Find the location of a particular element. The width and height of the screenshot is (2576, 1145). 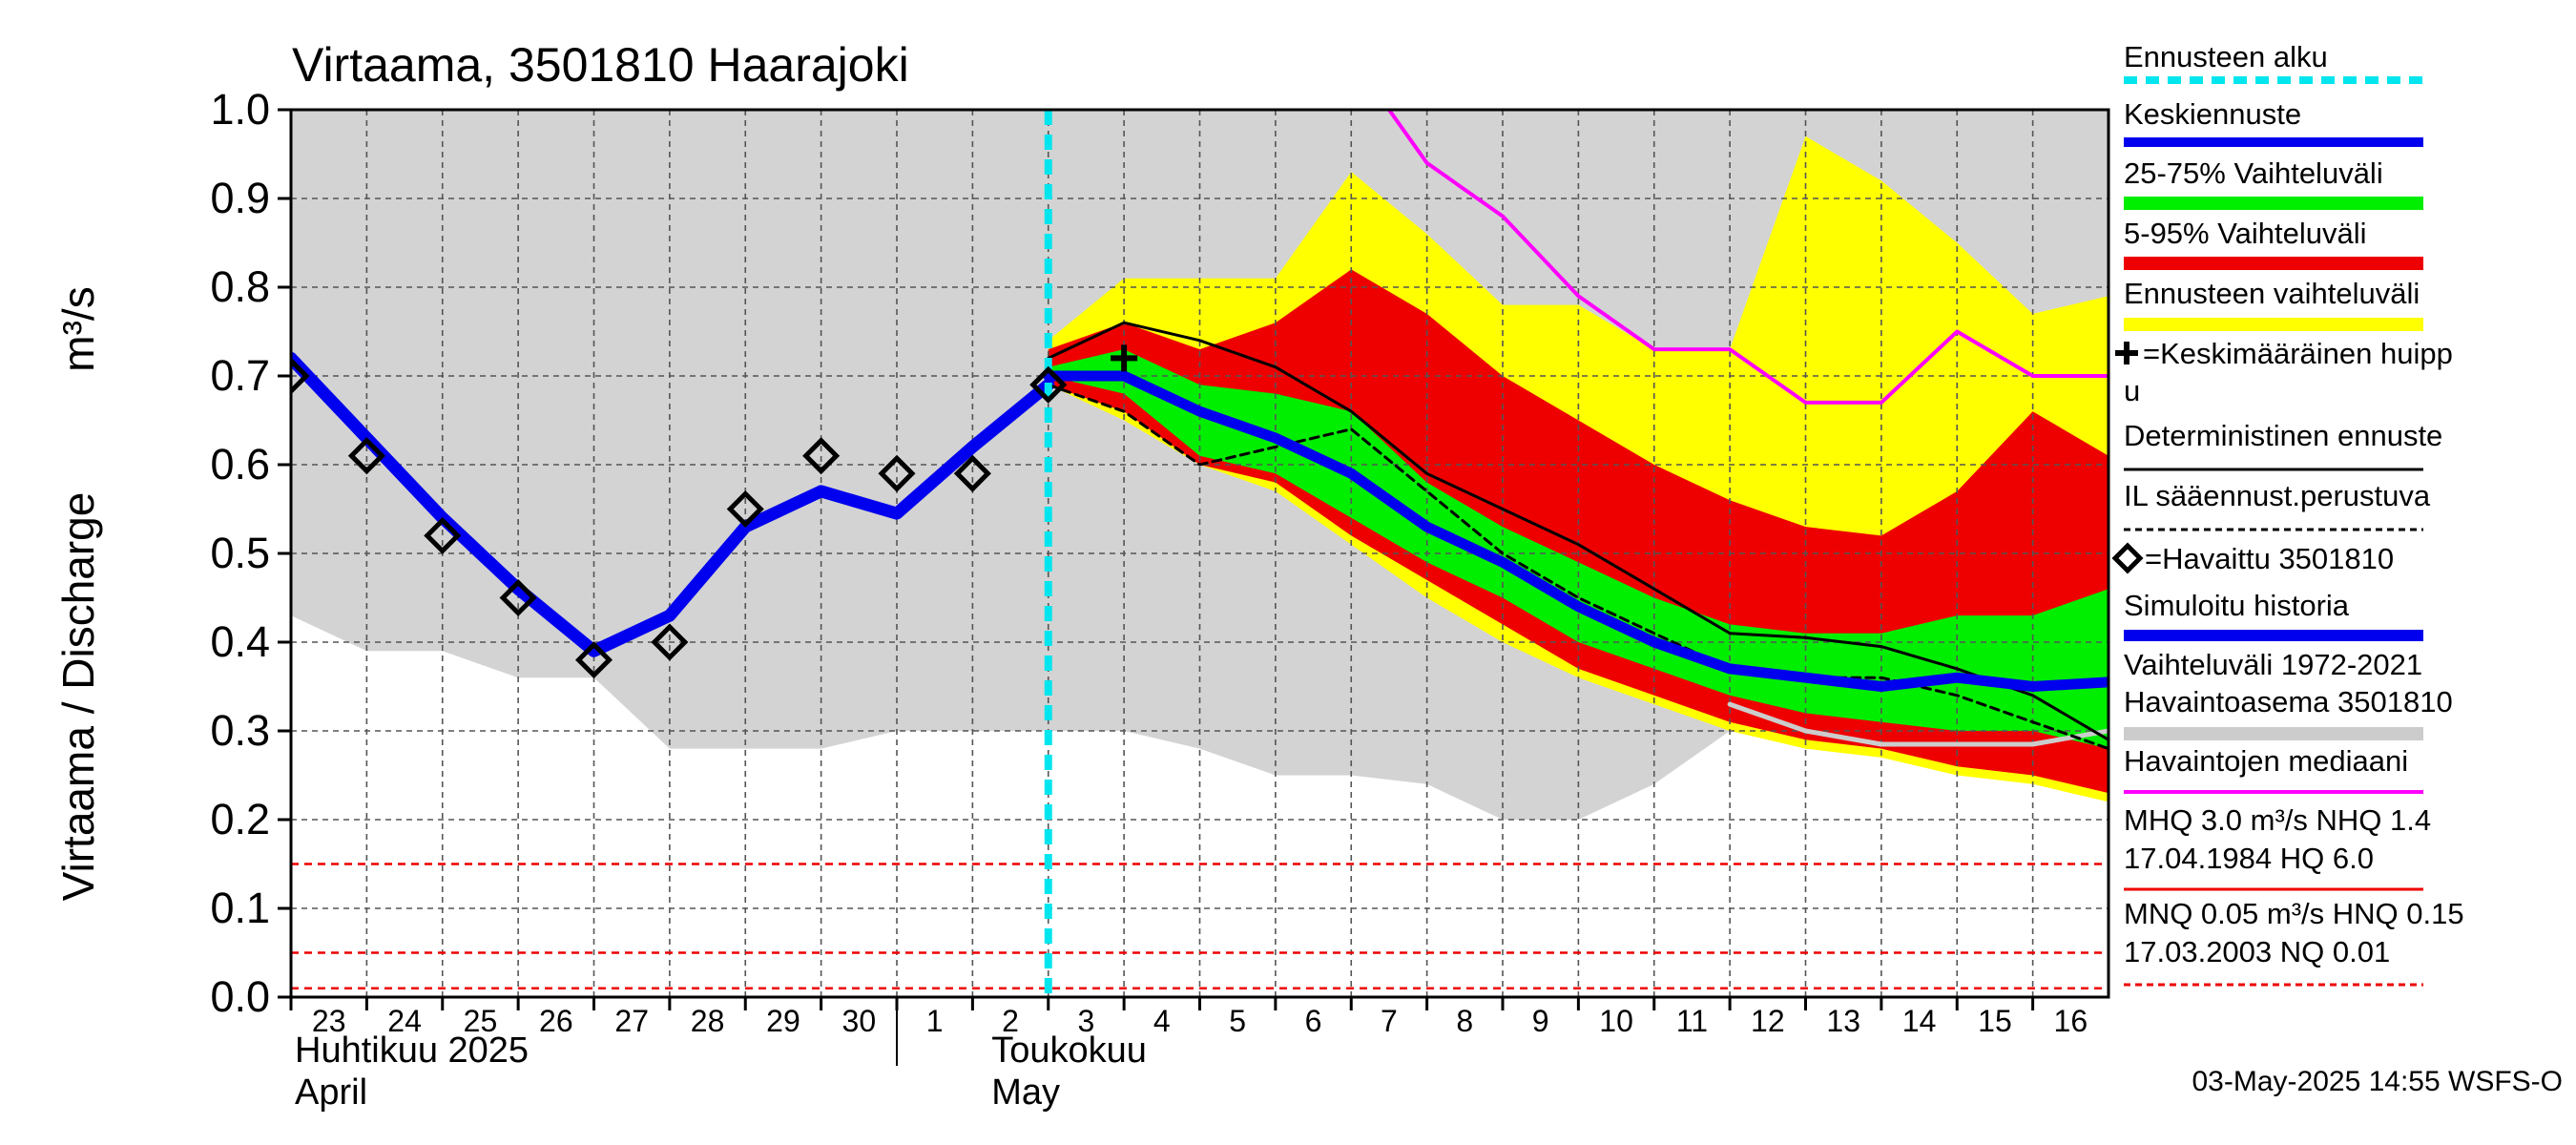

y-tick-label: 0.5 is located at coordinates (240, 553).